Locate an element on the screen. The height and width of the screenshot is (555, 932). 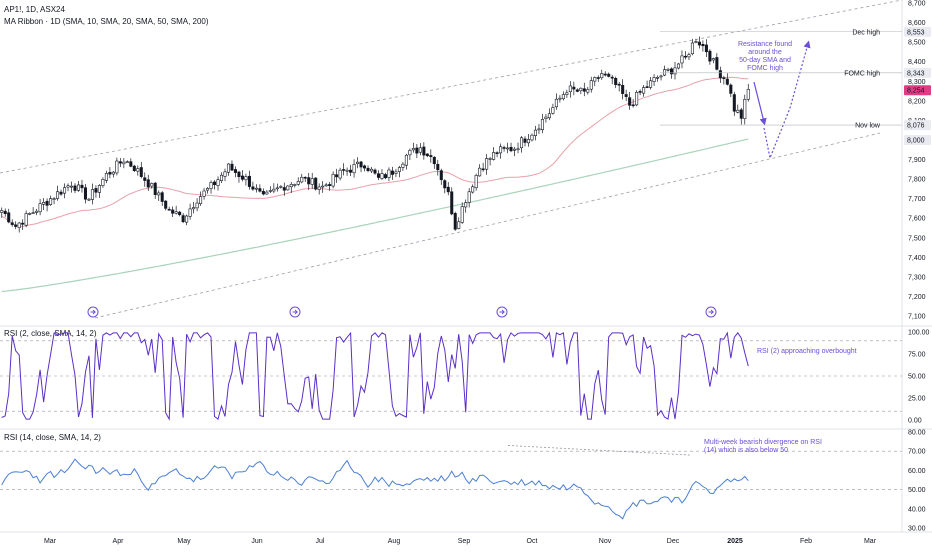
marker-value: 8,000 is located at coordinates (916, 140).